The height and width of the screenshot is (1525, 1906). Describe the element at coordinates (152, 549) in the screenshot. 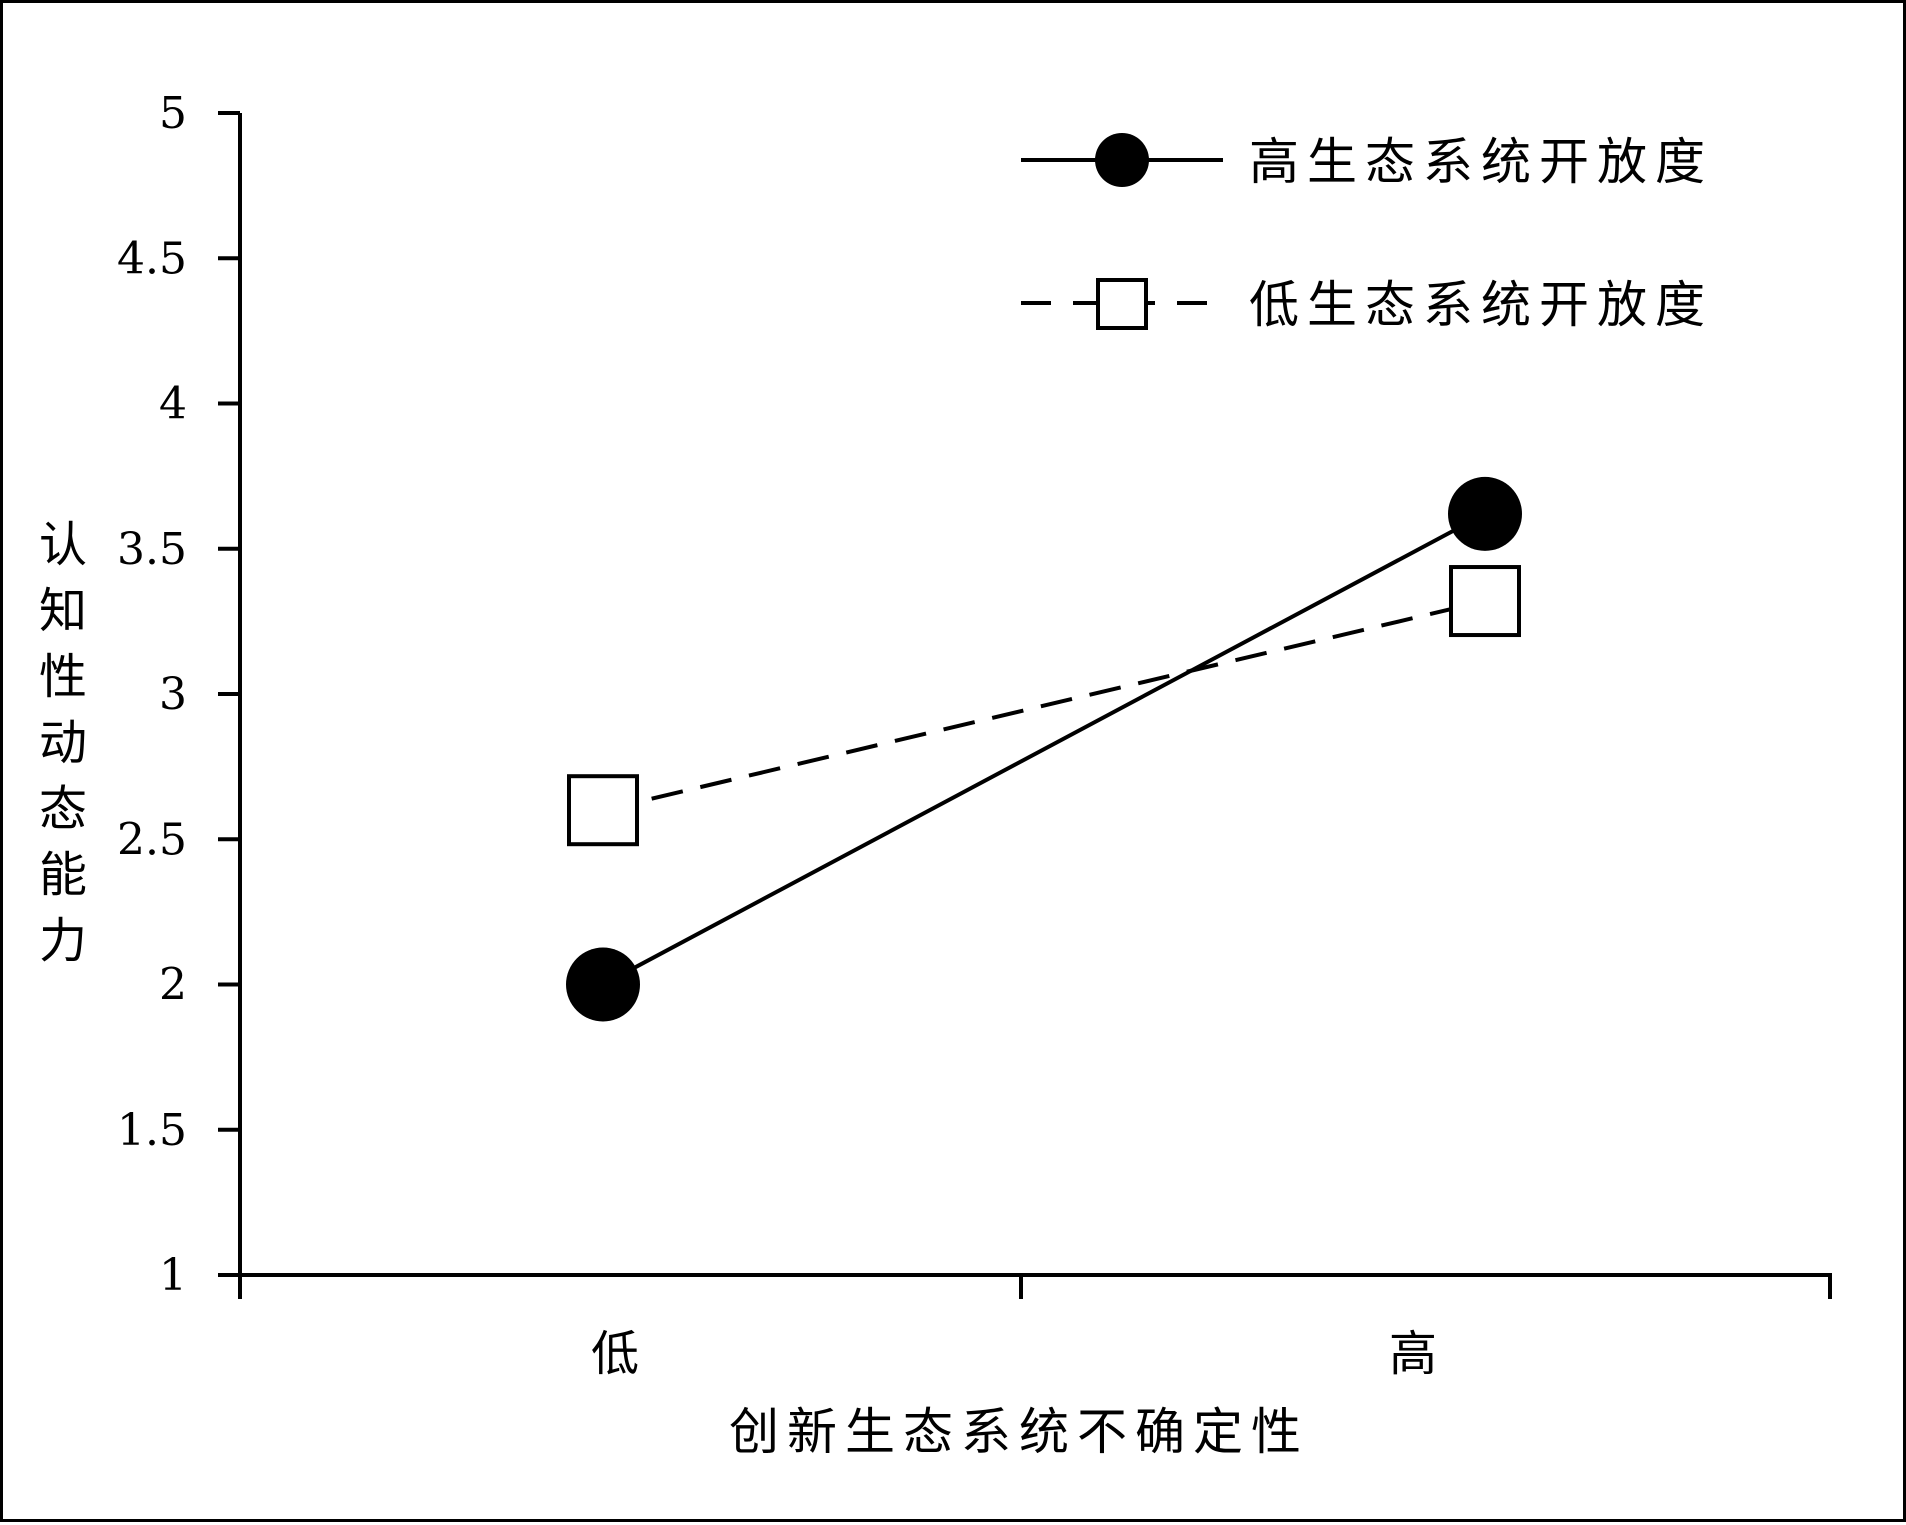

I see `y-tick-label: 3.5` at that location.